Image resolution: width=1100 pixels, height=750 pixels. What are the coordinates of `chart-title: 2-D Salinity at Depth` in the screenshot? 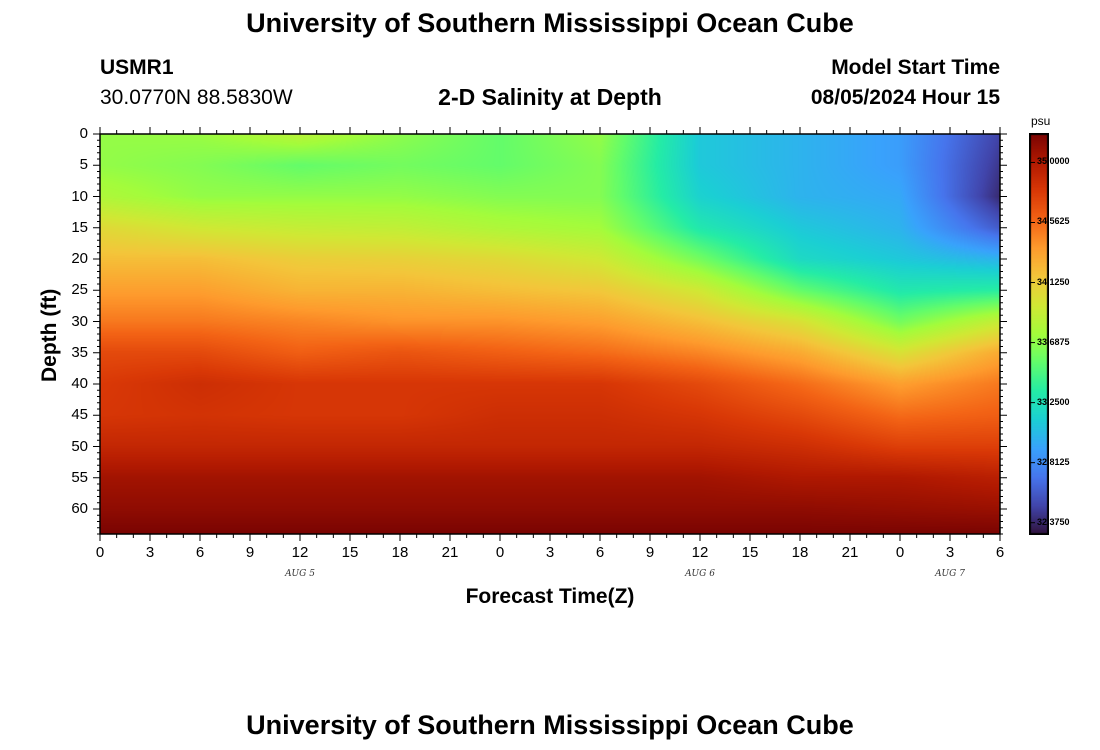 It's located at (550, 97).